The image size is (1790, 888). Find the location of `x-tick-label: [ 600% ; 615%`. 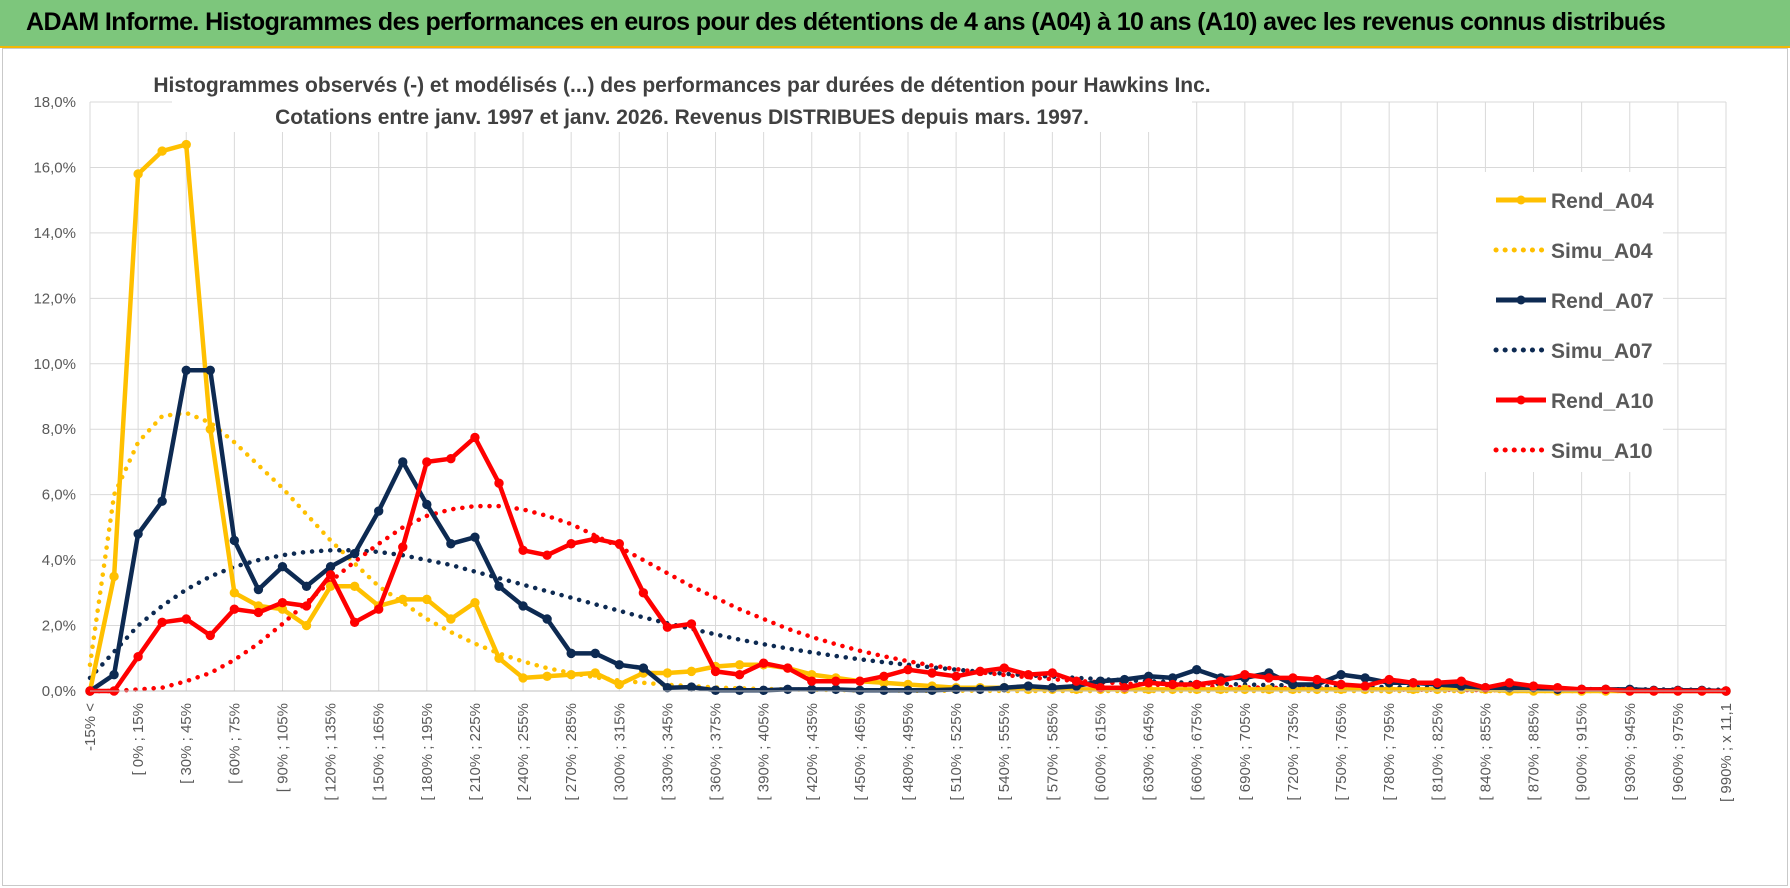

x-tick-label: [ 600% ; 615% is located at coordinates (1100, 752).